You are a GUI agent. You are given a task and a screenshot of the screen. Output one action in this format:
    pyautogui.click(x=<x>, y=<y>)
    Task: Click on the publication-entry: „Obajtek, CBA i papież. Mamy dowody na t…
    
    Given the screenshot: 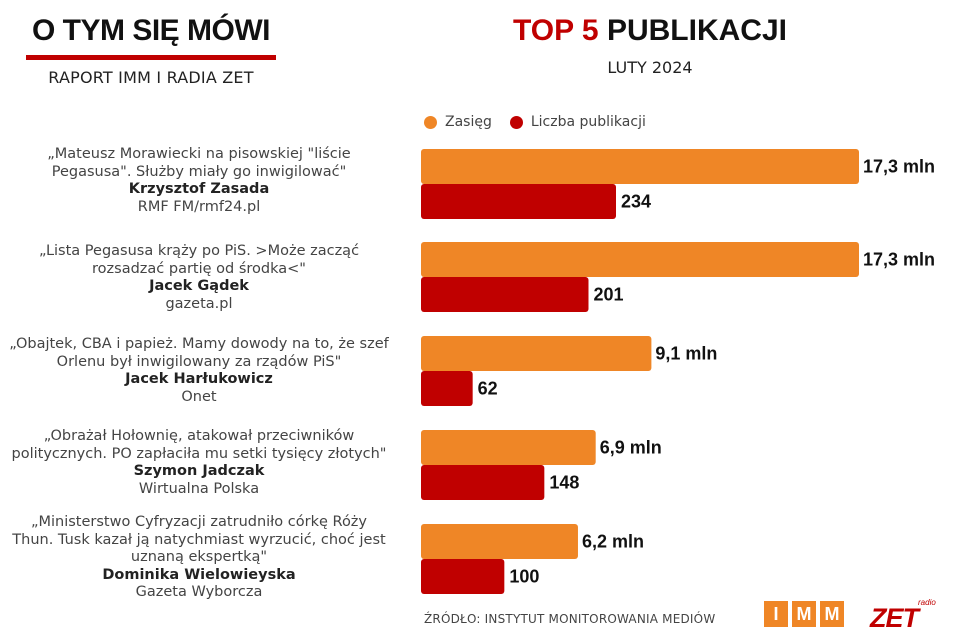 What is the action you would take?
    pyautogui.click(x=199, y=371)
    